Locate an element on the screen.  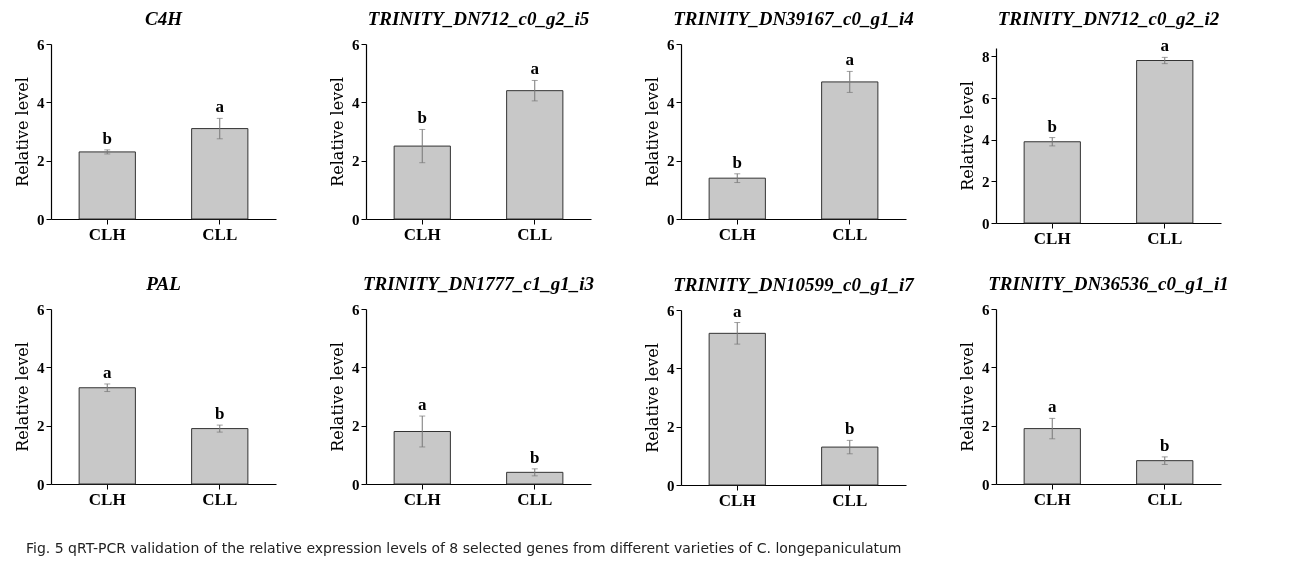
chart-title: C4H is located at coordinates (164, 18).